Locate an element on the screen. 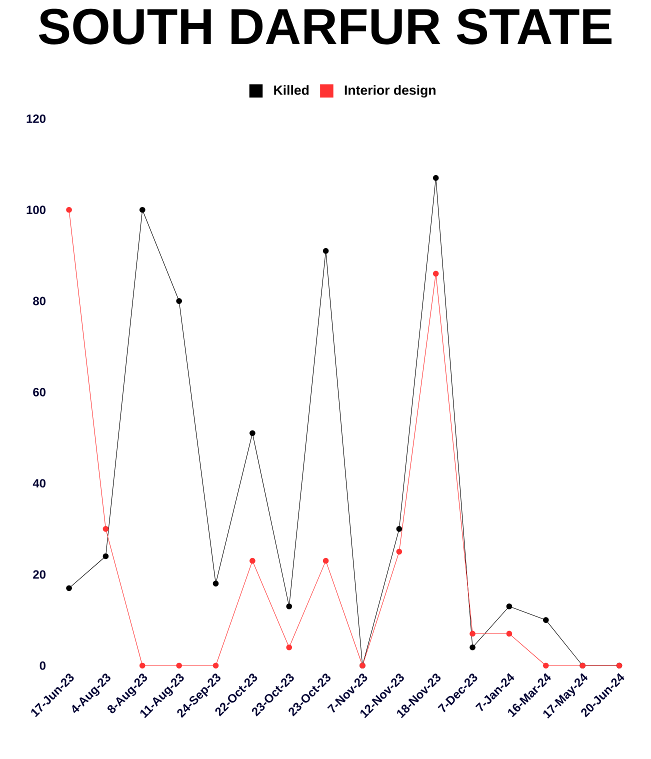 Image resolution: width=651 pixels, height=759 pixels. y-tick-label: 0 is located at coordinates (43, 665).